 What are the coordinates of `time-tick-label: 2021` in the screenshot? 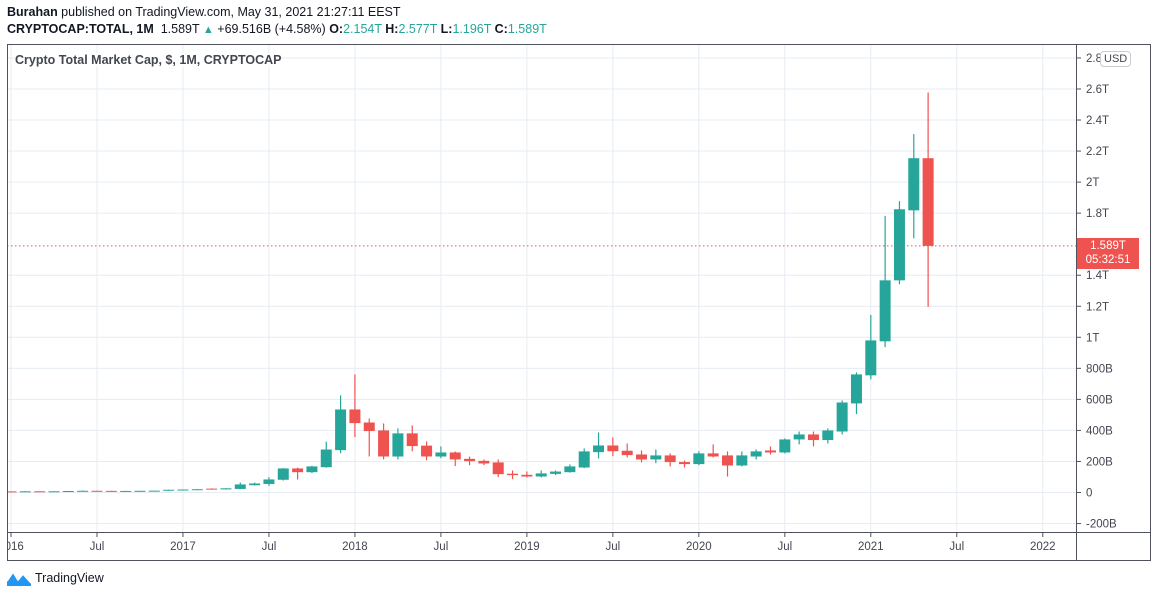 It's located at (871, 547).